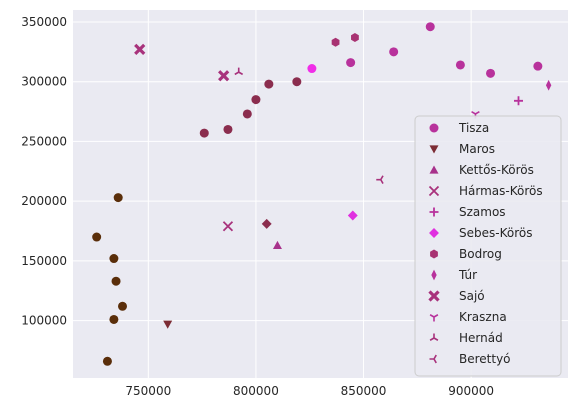 This screenshot has height=413, width=578. I want to click on legend-label: Kettős-Körös, so click(496, 170).